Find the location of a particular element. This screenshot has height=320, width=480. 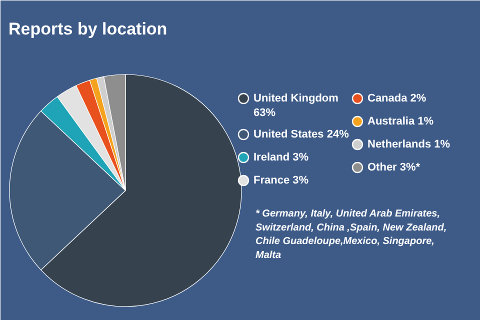

legend-label: Netherlands 1% is located at coordinates (409, 144).